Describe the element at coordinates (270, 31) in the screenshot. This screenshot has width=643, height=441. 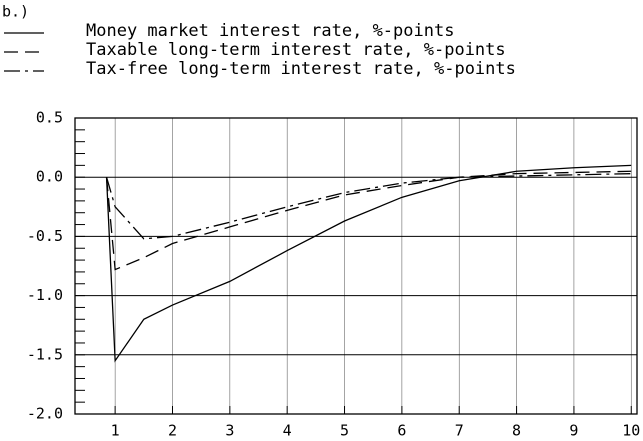
I see `legend-label: Money market interest rate, %-points` at that location.